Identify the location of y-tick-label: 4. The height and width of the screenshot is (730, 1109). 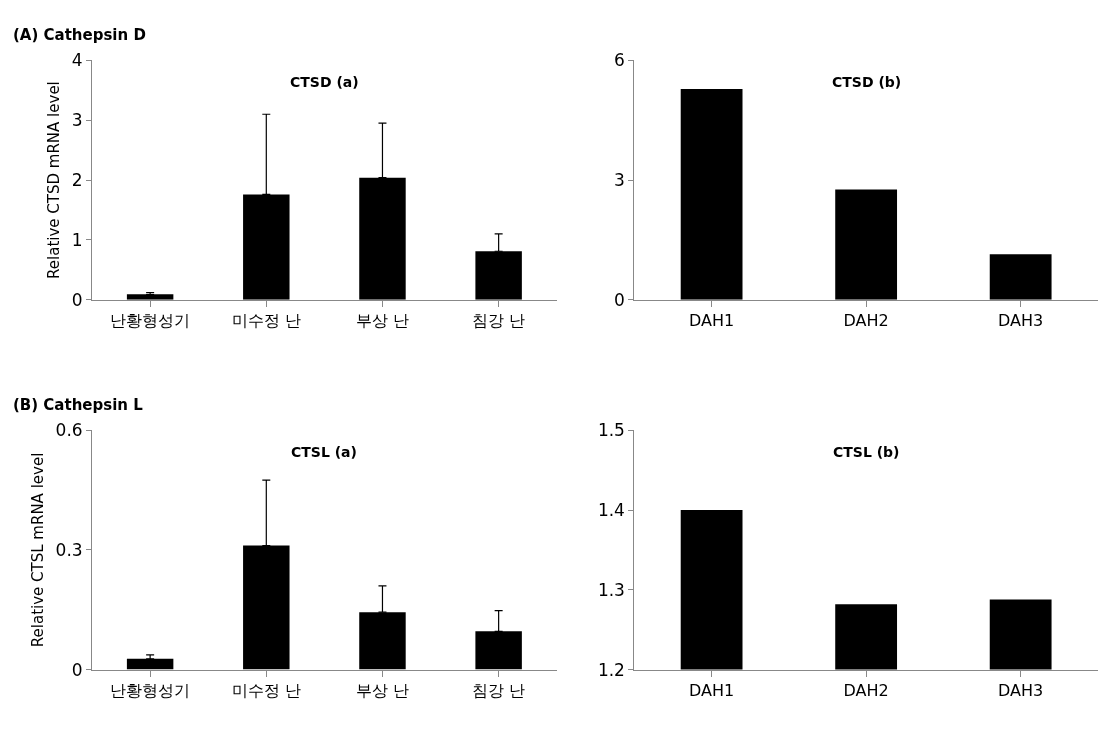
(77, 60).